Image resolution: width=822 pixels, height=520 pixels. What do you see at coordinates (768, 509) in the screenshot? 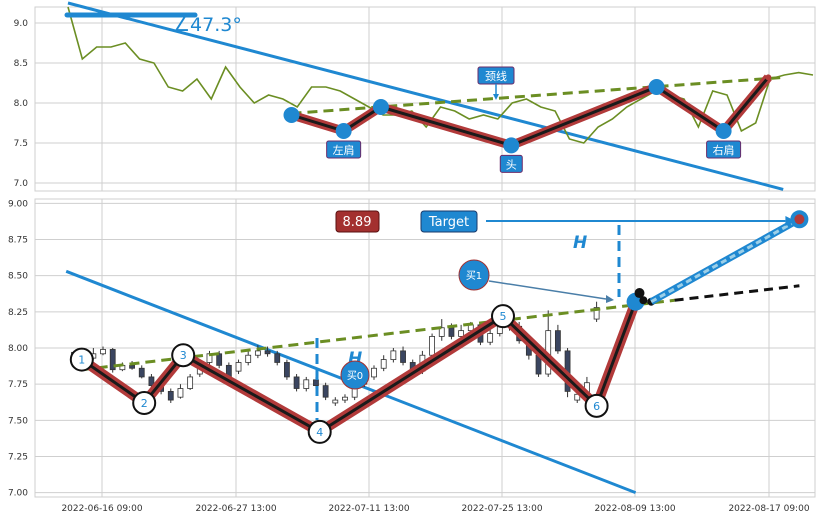
I see `bottom-x-tick-5: 2022-08-17 09:00` at bounding box center [768, 509].